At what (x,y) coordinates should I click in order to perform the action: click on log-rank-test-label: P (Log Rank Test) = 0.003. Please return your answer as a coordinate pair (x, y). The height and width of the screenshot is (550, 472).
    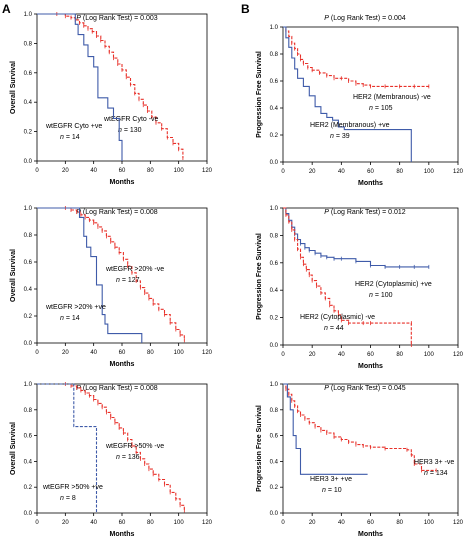
    Looking at the image, I should click on (117, 18).